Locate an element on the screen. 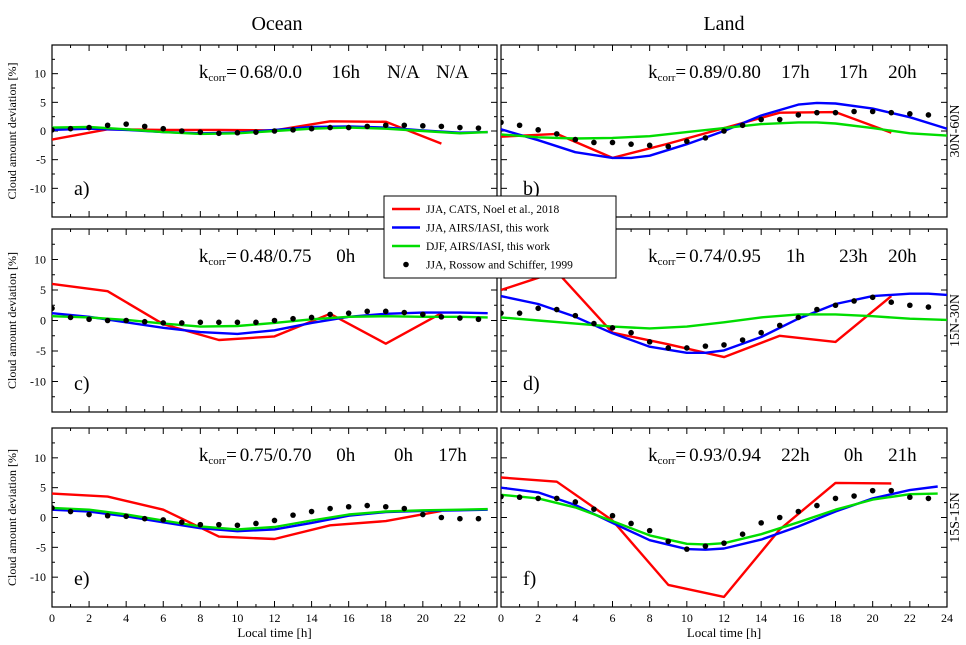 This screenshot has width=966, height=645. panel-letter: b) is located at coordinates (531, 189).